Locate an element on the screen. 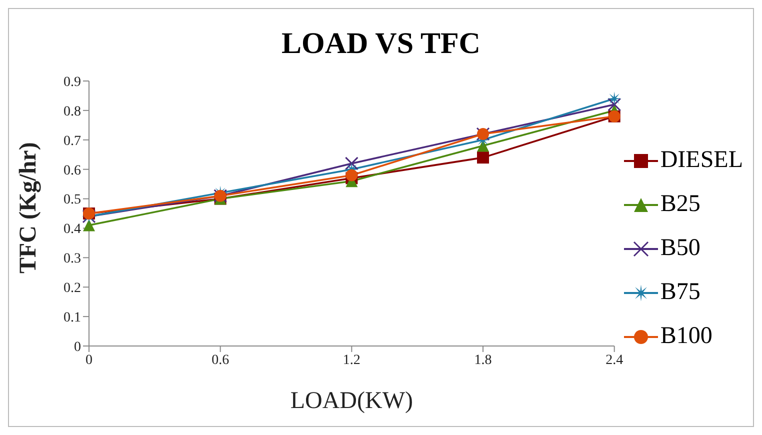 Image resolution: width=762 pixels, height=435 pixels. legend-label: B75 is located at coordinates (680, 292).